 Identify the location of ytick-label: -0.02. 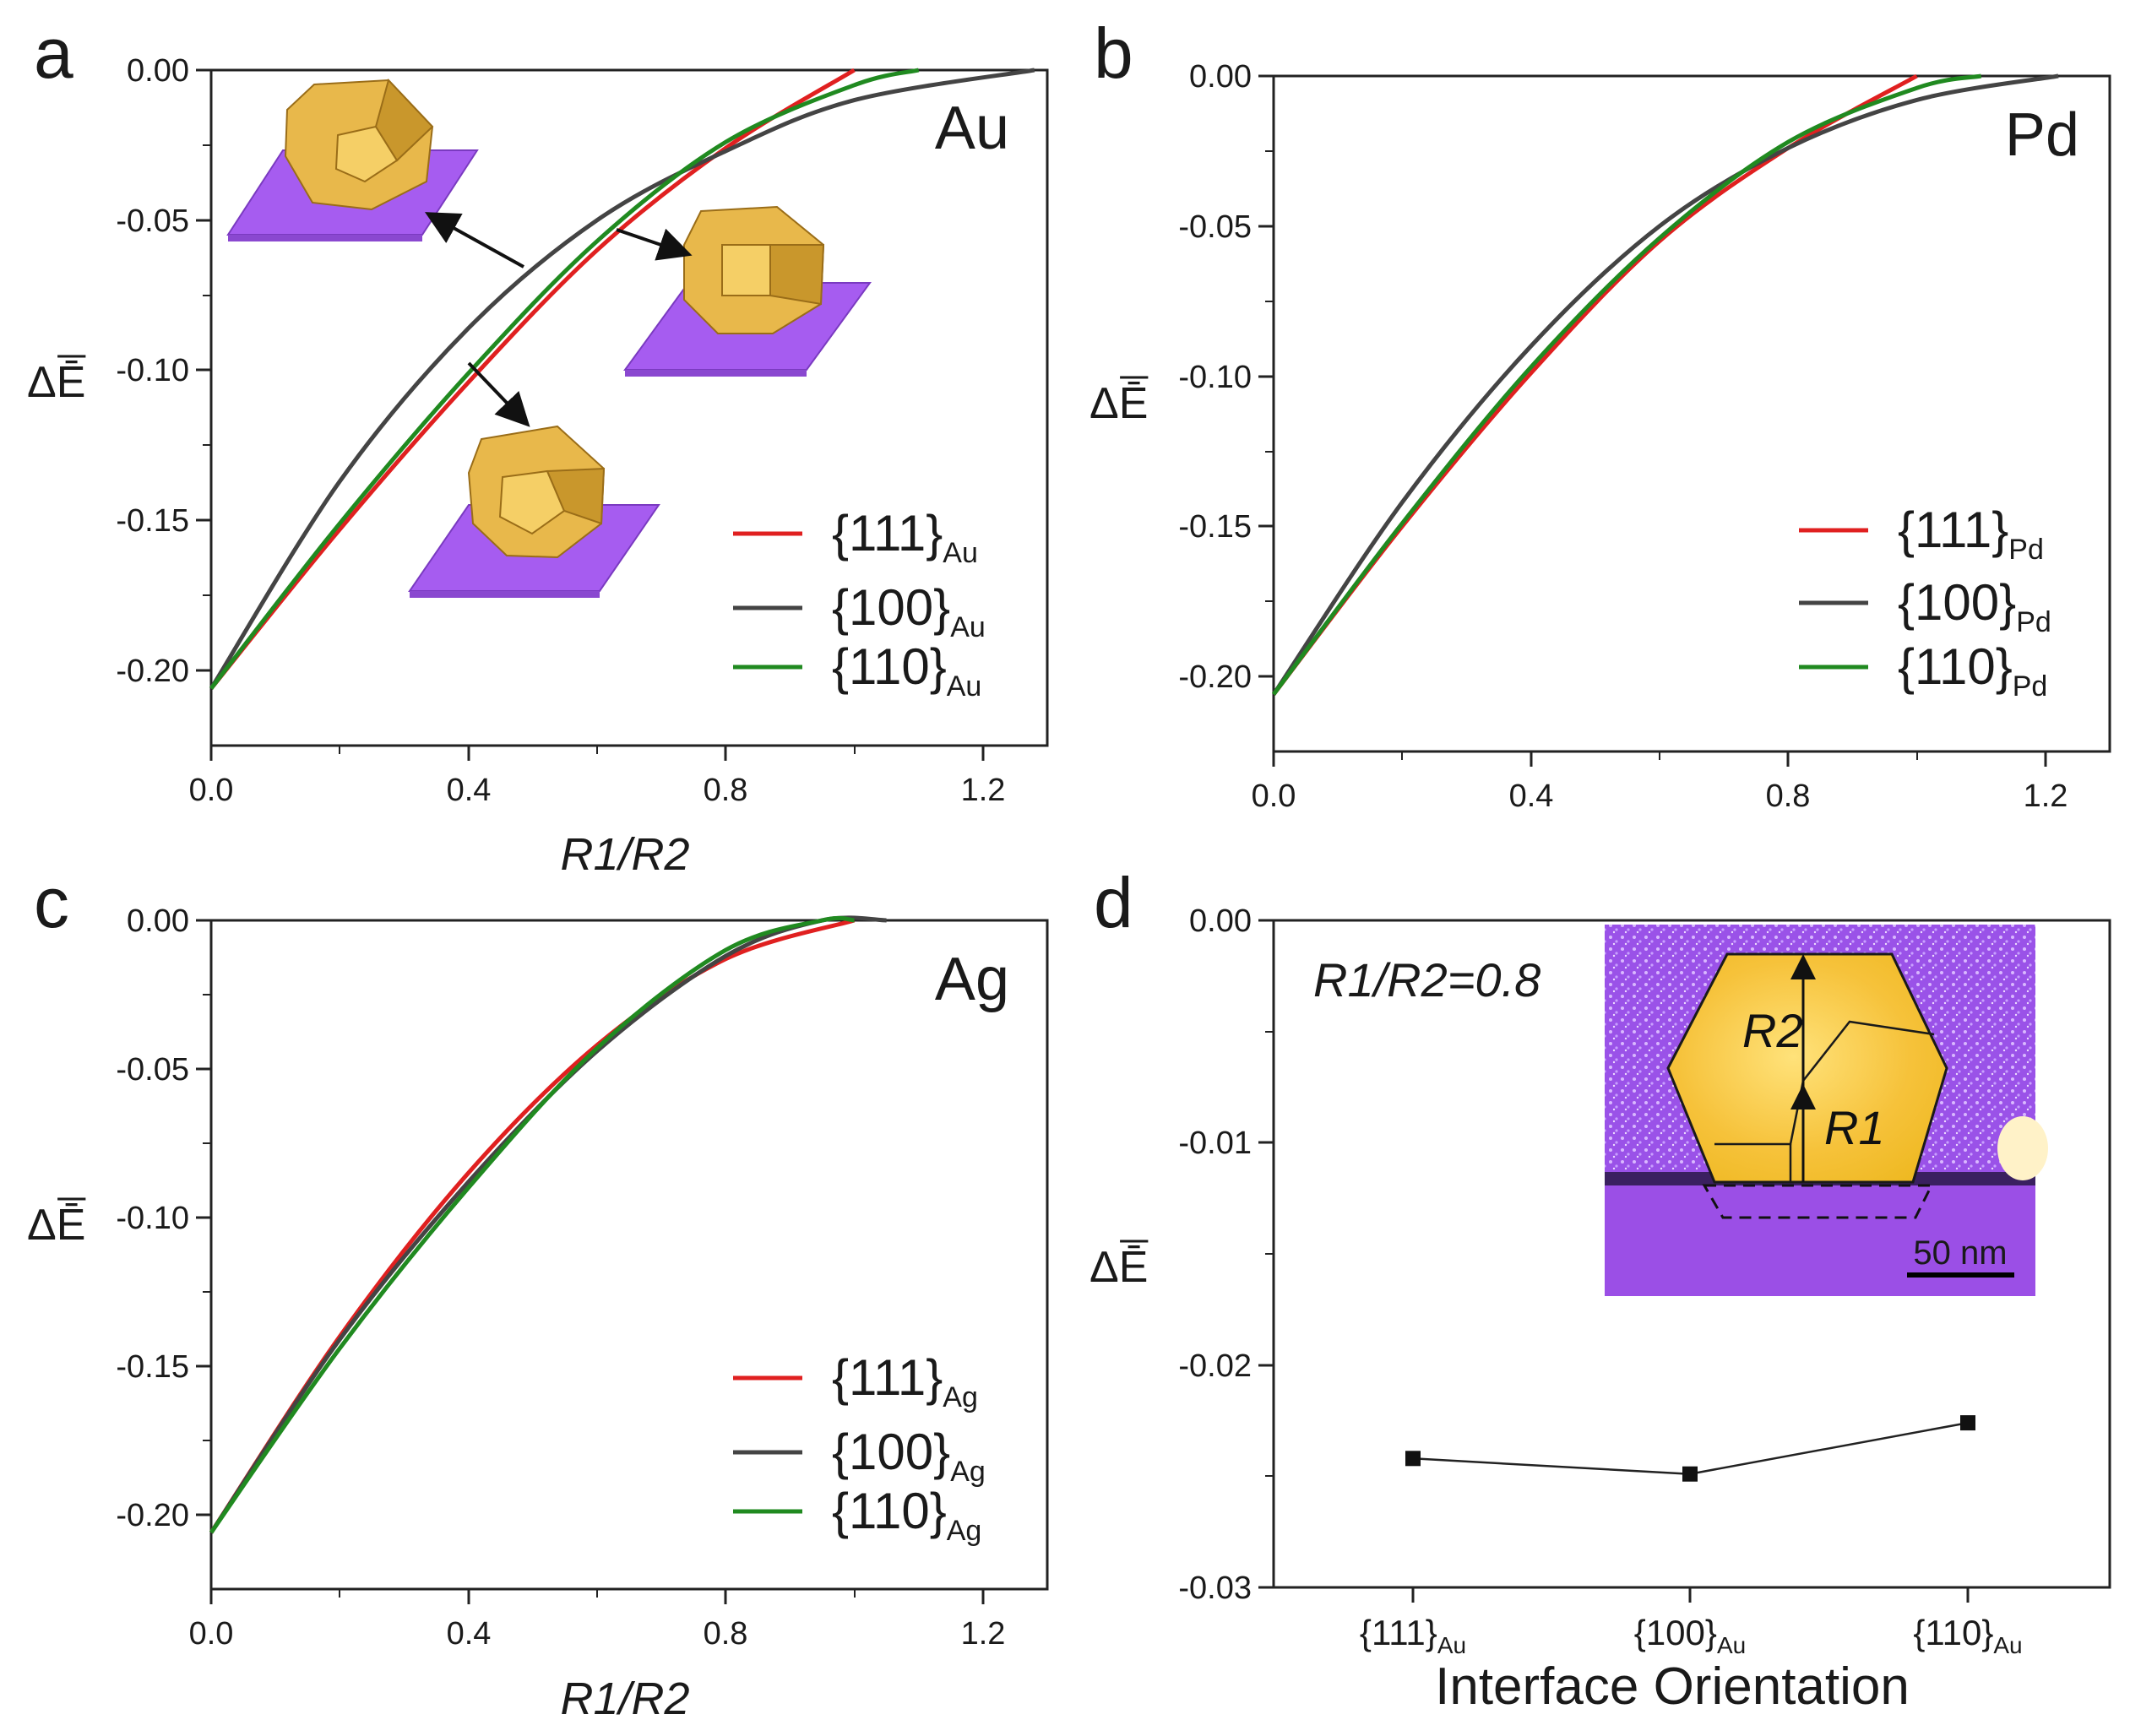
(1215, 1366).